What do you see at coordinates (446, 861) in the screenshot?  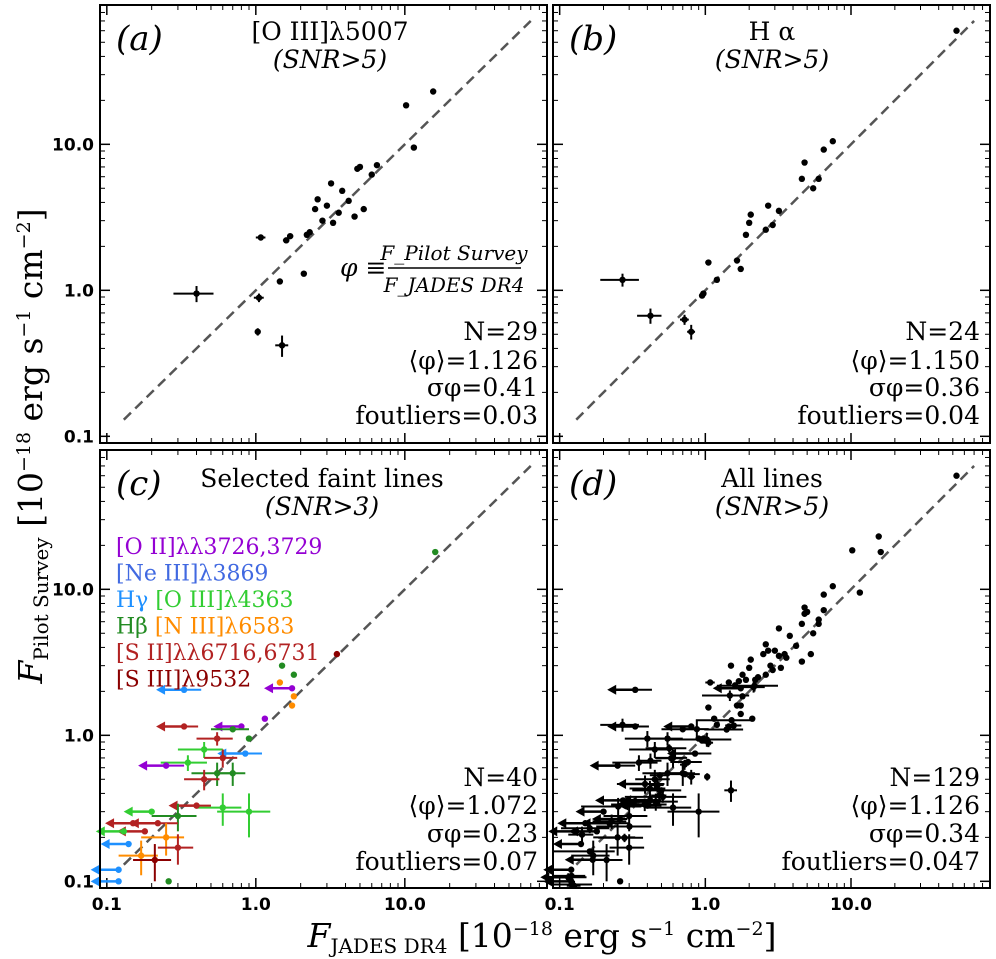 I see `stat-fout-c: foutliers=0.07` at bounding box center [446, 861].